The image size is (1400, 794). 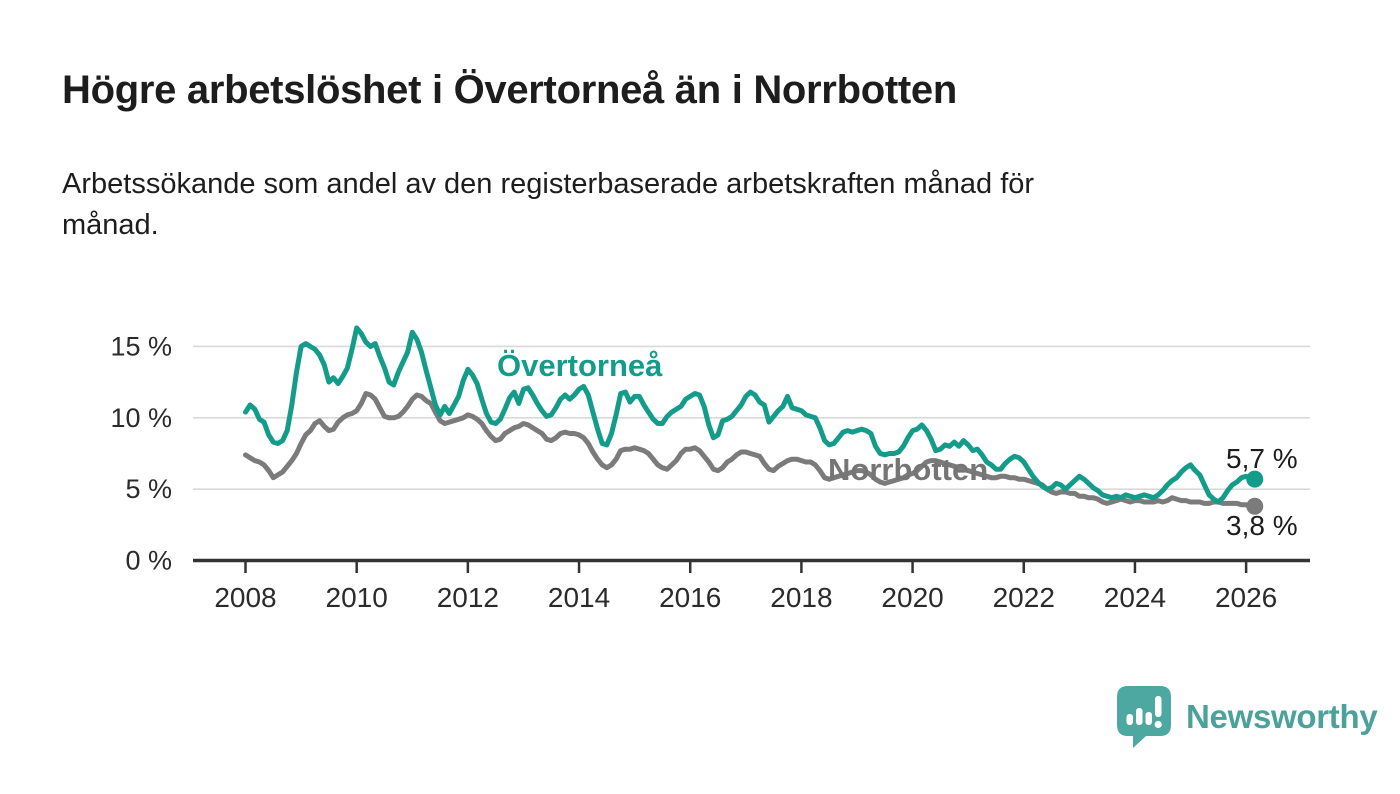 What do you see at coordinates (148, 561) in the screenshot?
I see `y-tick-label: 0 %` at bounding box center [148, 561].